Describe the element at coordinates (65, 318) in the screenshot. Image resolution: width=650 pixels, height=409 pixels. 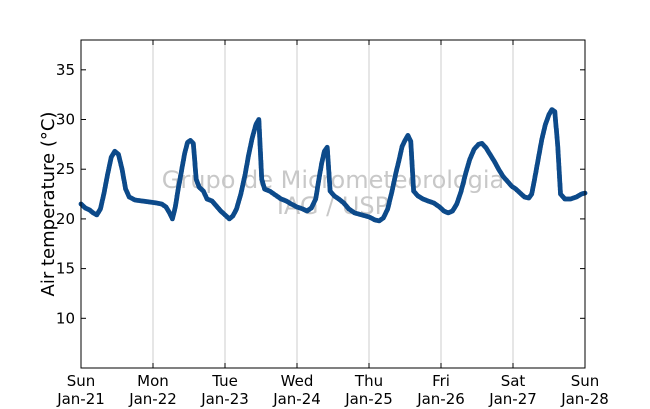
I see `y-tick-label: 10` at that location.